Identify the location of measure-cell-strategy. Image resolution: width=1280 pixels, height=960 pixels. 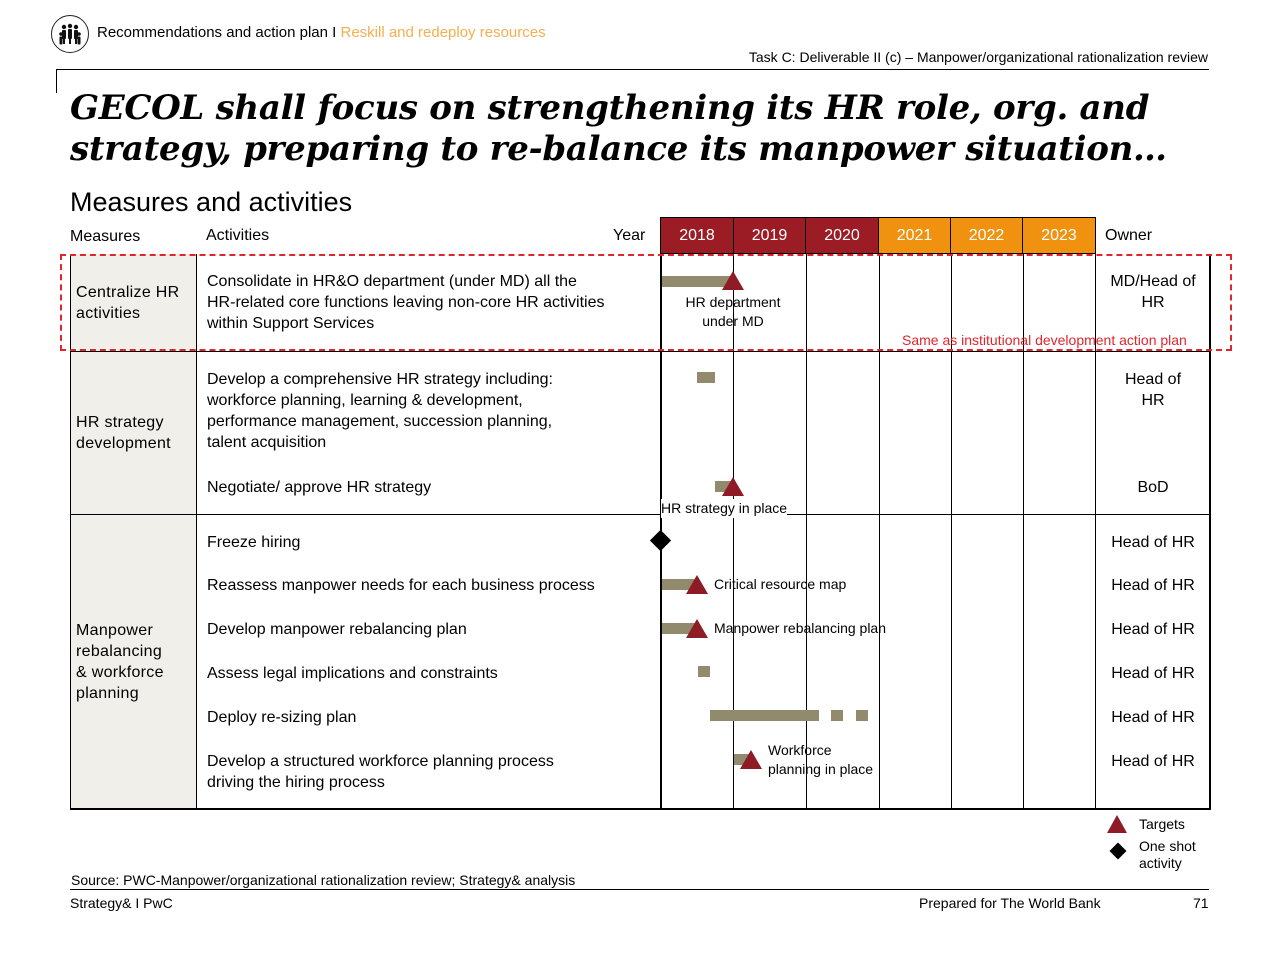
(133, 432).